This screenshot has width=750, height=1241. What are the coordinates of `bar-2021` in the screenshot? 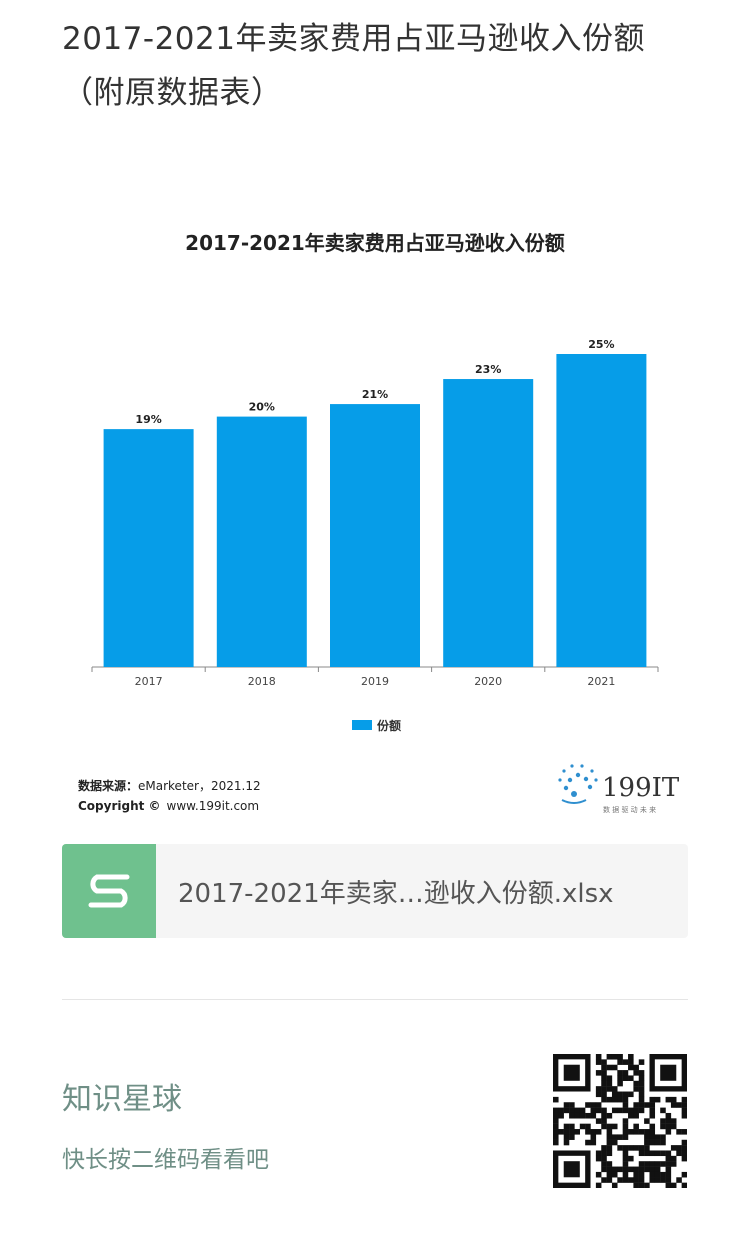 It's located at (601, 510).